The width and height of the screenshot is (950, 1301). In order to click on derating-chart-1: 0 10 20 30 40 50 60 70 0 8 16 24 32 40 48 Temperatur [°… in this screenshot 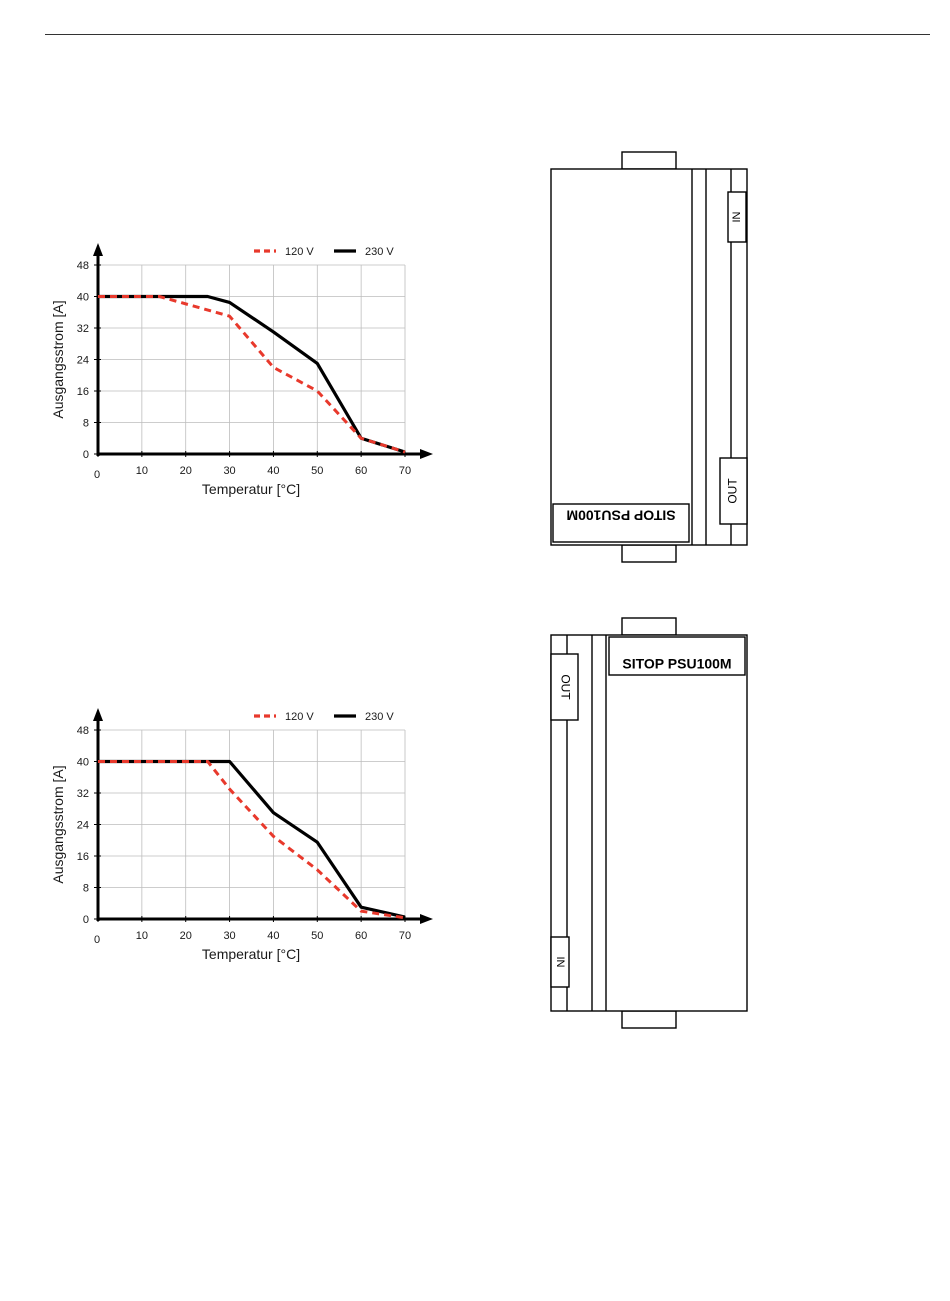, I will do `click(241, 370)`.